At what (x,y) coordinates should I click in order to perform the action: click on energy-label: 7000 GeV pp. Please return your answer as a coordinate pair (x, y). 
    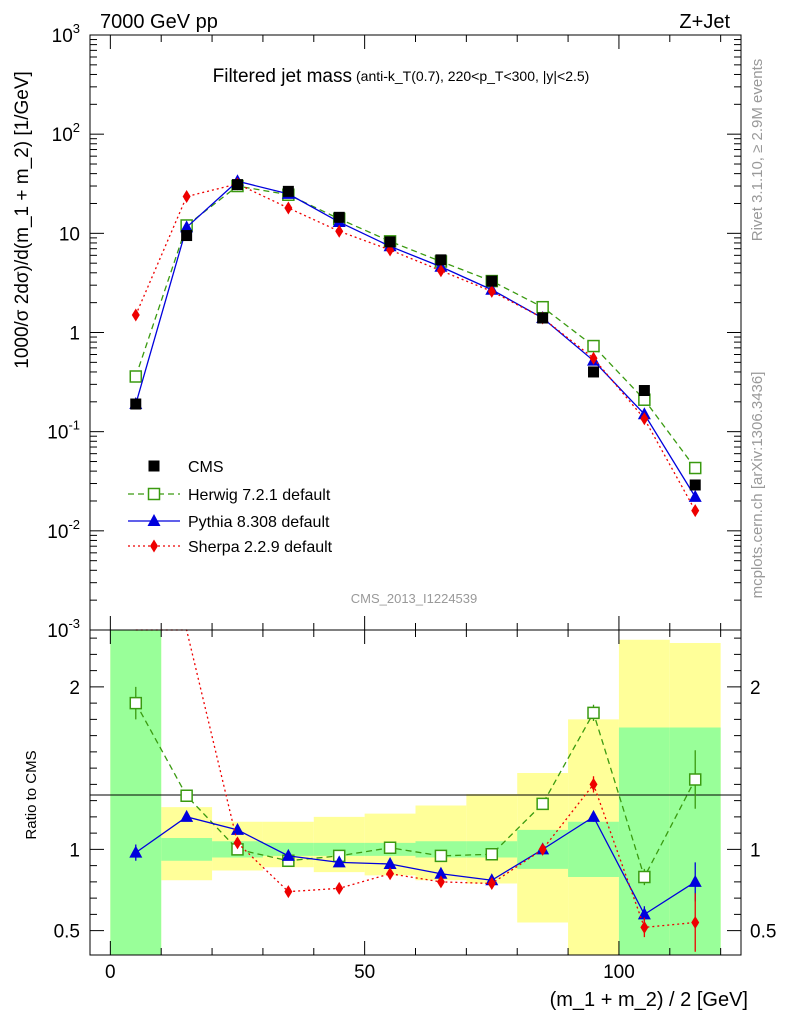
    Looking at the image, I should click on (159, 22).